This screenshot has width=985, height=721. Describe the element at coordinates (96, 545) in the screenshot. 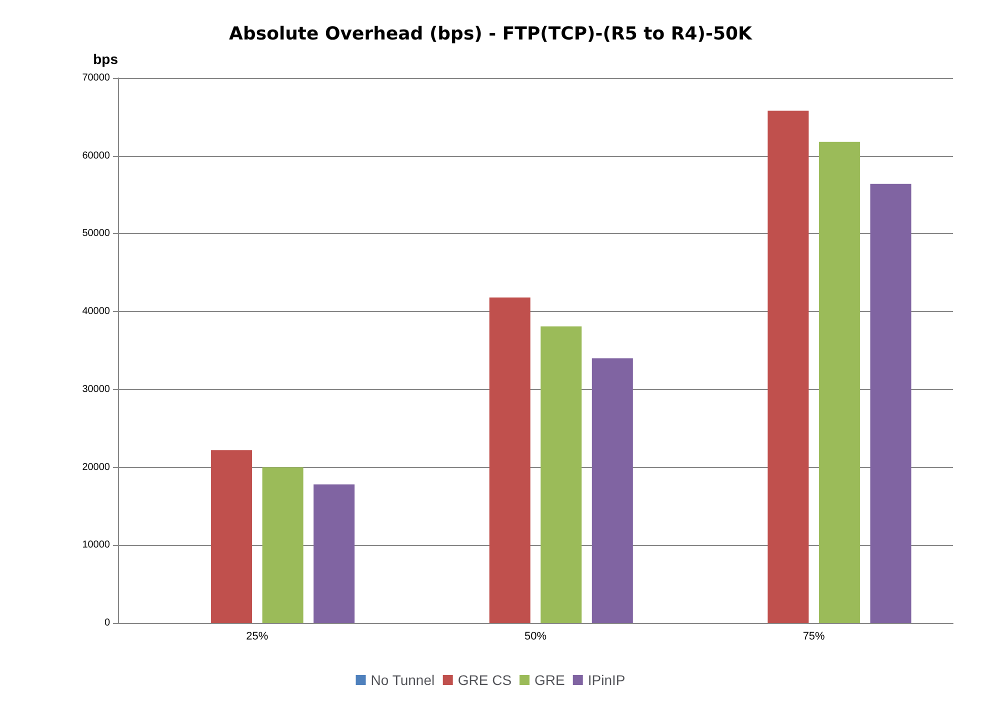

I see `y-tick-label: 10000` at that location.